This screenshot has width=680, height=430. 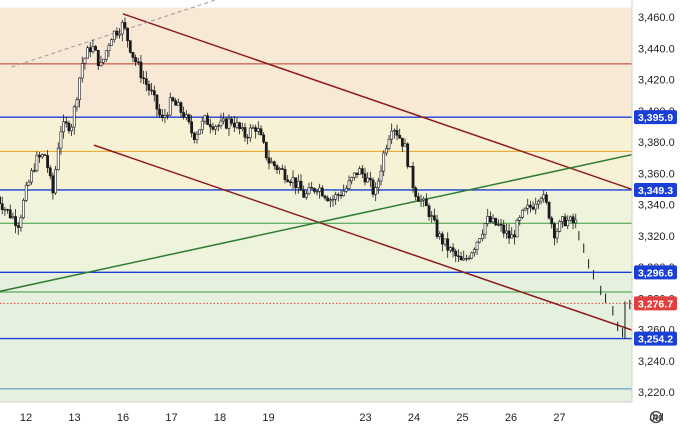 What do you see at coordinates (365, 418) in the screenshot?
I see `x-tick-label: 23` at bounding box center [365, 418].